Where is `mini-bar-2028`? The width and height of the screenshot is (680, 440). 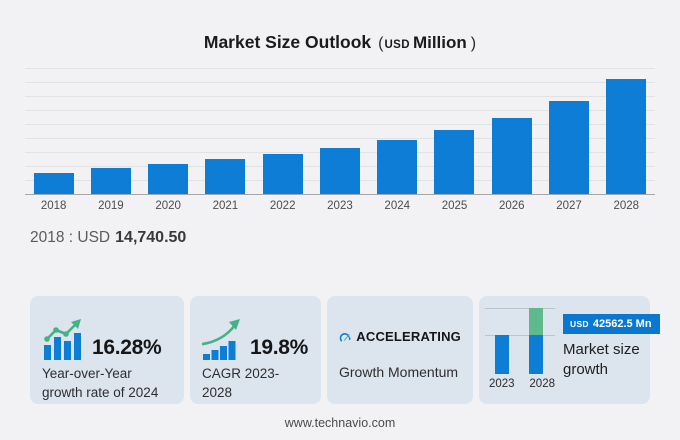
mini-bar-2028 is located at coordinates (536, 341).